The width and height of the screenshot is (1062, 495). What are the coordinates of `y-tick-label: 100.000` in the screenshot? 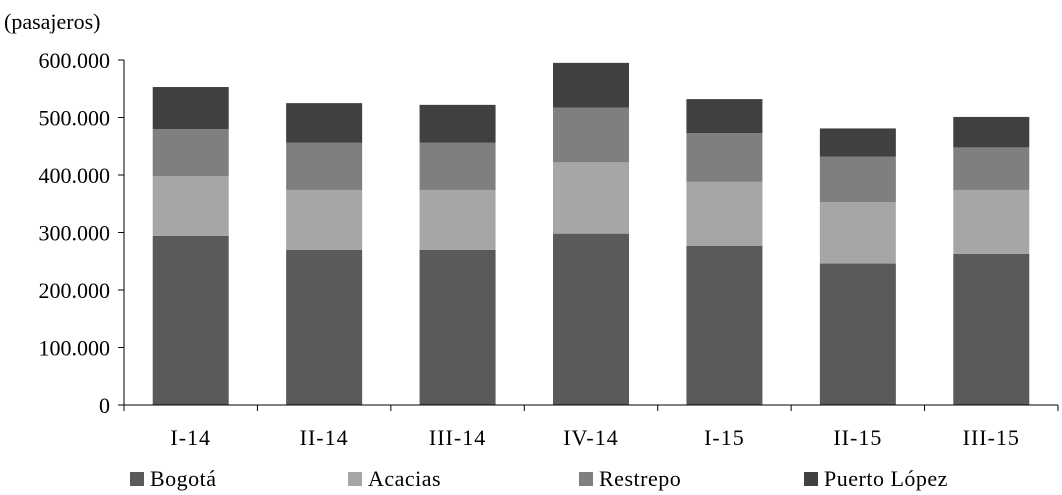 It's located at (75, 348).